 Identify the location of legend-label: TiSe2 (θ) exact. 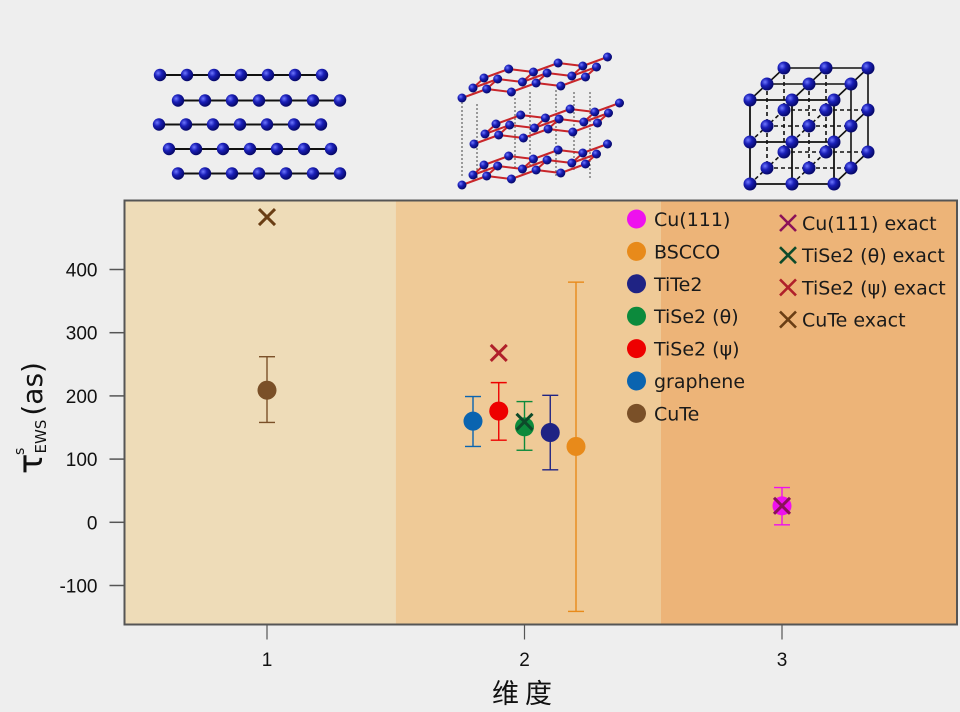
(873, 256).